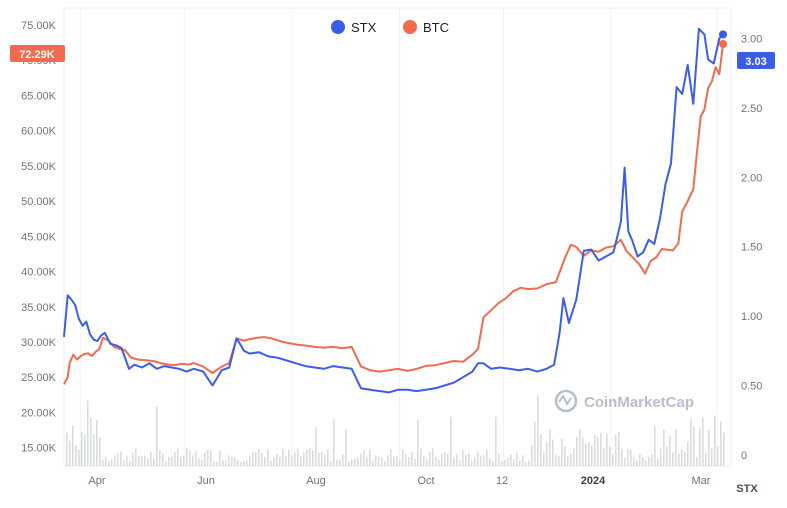 The image size is (787, 508). What do you see at coordinates (755, 62) in the screenshot?
I see `stx-price-badge-text: 3.03` at bounding box center [755, 62].